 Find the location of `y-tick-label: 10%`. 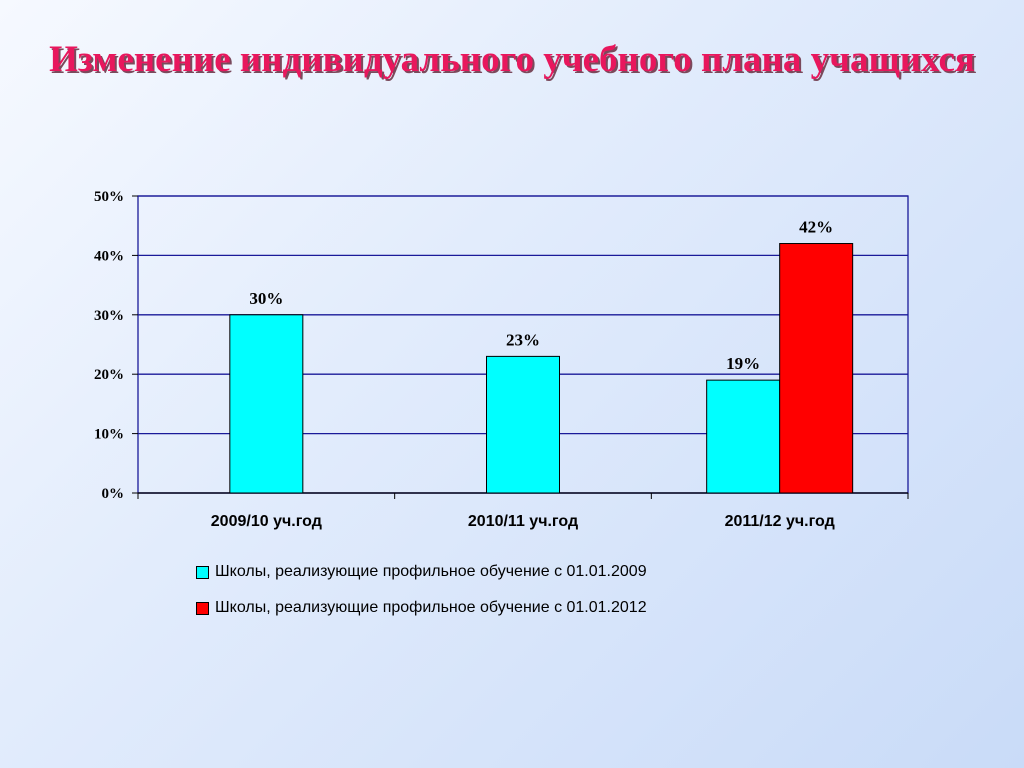

y-tick-label: 10% is located at coordinates (109, 435).